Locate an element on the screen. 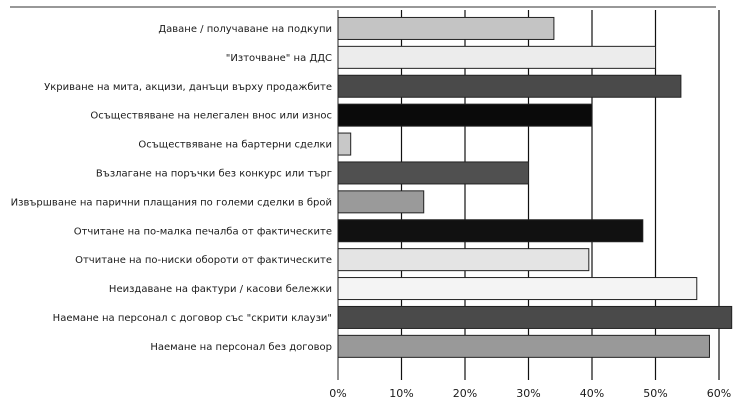 Image resolution: width=734 pixels, height=401 pixels. category-label-1: Даване / получаване на подкупи is located at coordinates (245, 29).